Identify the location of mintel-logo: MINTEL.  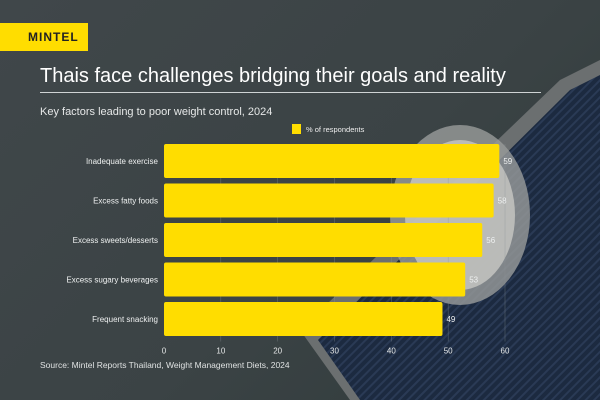
(44, 37).